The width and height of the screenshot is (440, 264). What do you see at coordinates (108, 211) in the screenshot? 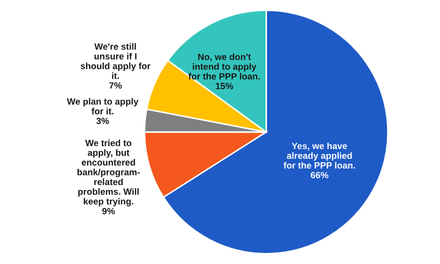
I see `data-label: 9%` at bounding box center [108, 211].